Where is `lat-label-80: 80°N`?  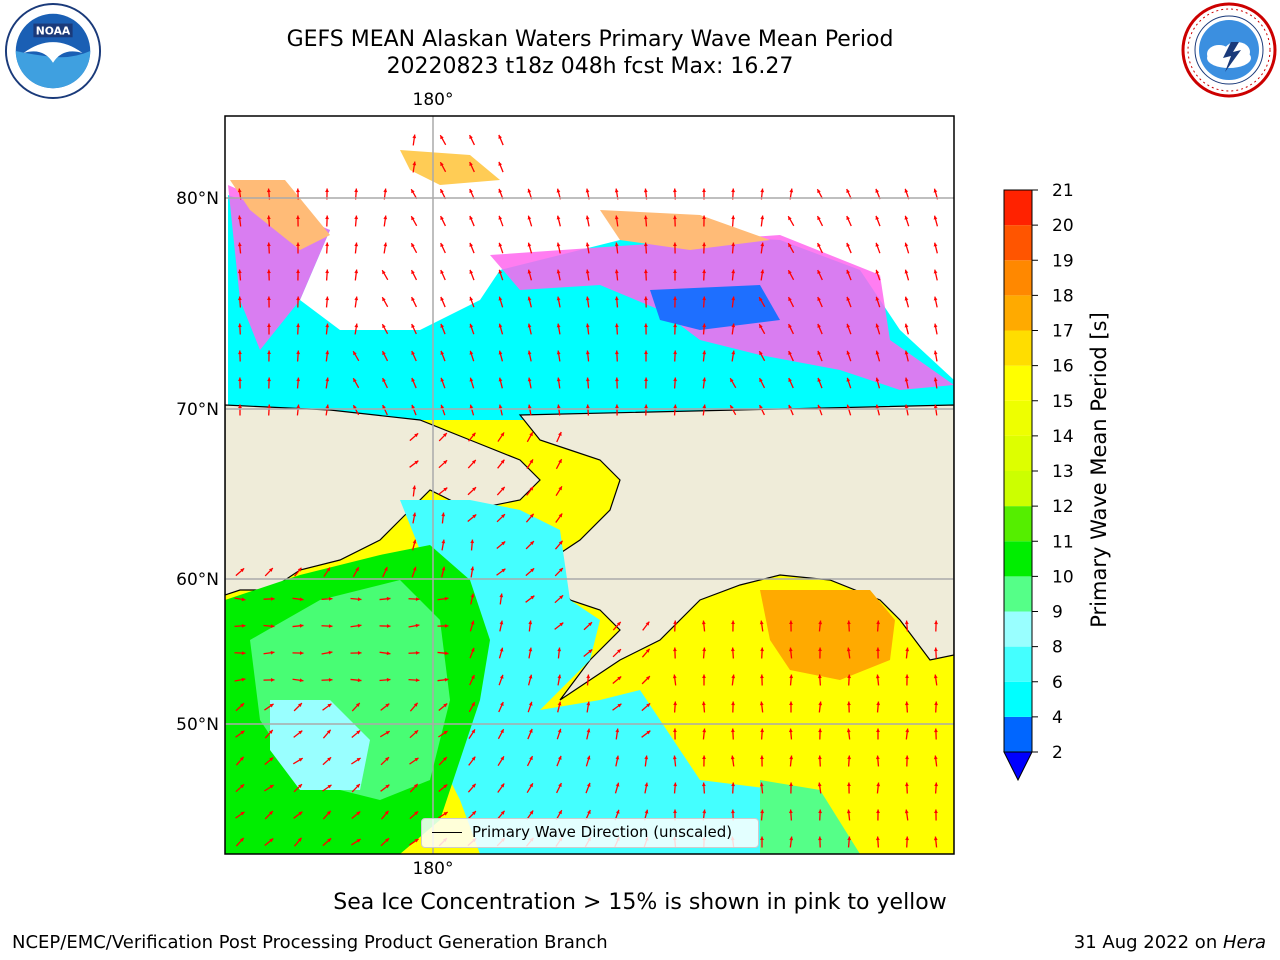
lat-label-80: 80°N is located at coordinates (197, 199).